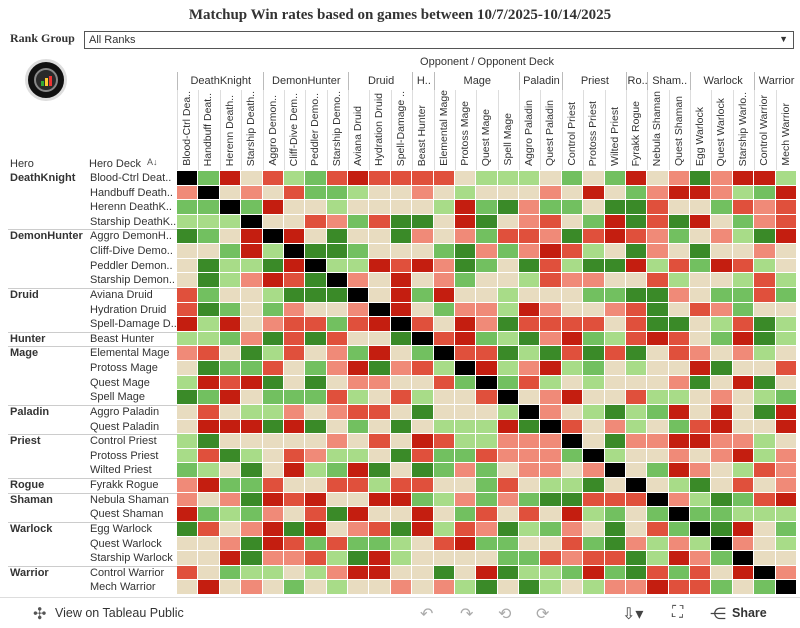 The height and width of the screenshot is (628, 800). What do you see at coordinates (427, 614) in the screenshot?
I see `undo-icon: ↶` at bounding box center [427, 614].